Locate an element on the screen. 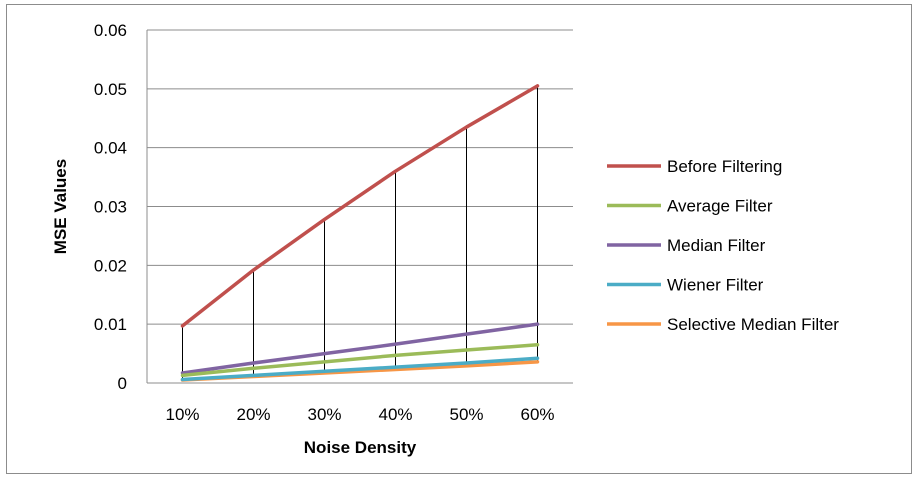 The height and width of the screenshot is (484, 920). x-tick-label: 20% is located at coordinates (253, 414).